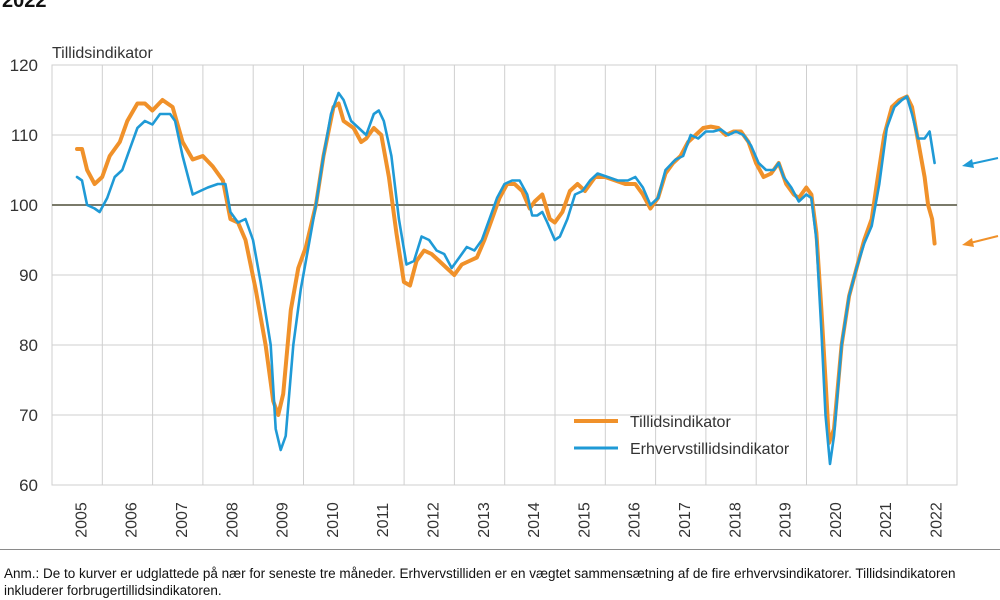 The width and height of the screenshot is (1000, 600). What do you see at coordinates (484, 520) in the screenshot?
I see `x-tick-label: 2013` at bounding box center [484, 520].